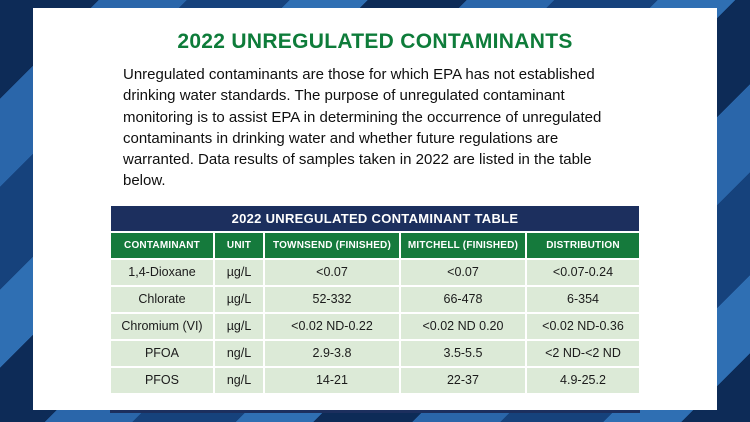  Describe the element at coordinates (331, 272) in the screenshot. I see `table-cell-townsend: <0.07` at that location.